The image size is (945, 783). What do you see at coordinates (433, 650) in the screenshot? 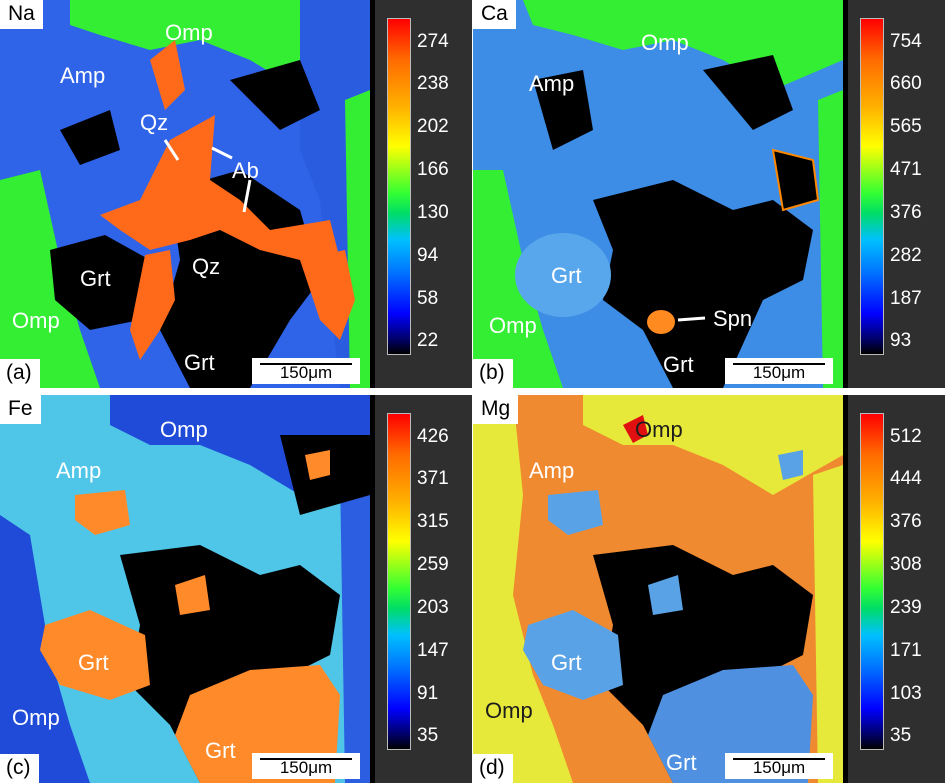
I see `colorbar-tick: 147` at bounding box center [433, 650].